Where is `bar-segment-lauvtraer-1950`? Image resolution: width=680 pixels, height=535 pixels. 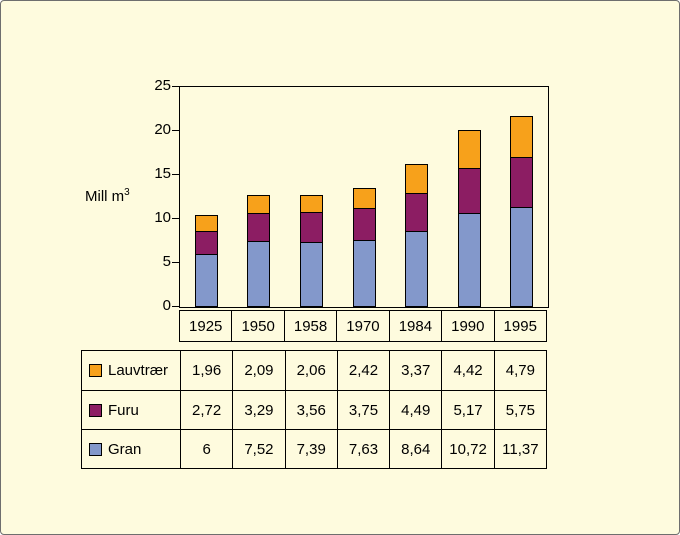
bar-segment-lauvtraer-1950 is located at coordinates (259, 204).